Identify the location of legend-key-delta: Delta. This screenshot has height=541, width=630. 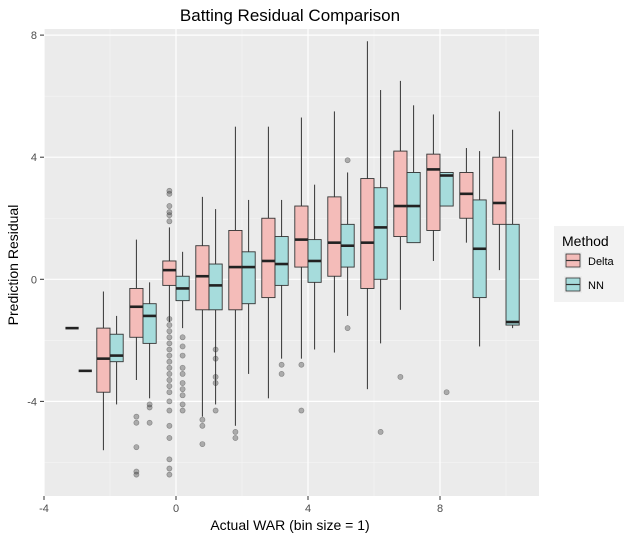
(589, 260).